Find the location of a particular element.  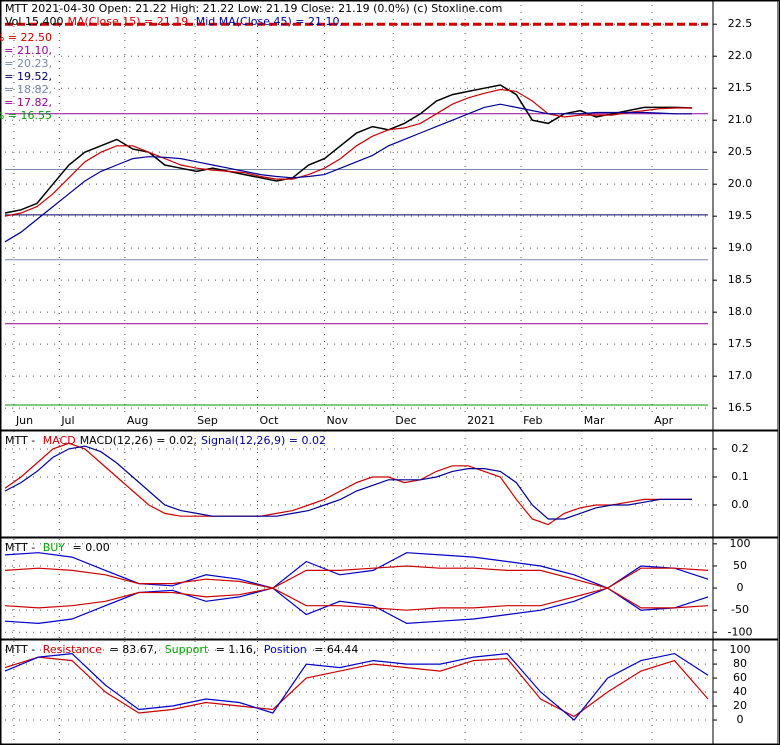

x-tick-label: Oct is located at coordinates (269, 420).